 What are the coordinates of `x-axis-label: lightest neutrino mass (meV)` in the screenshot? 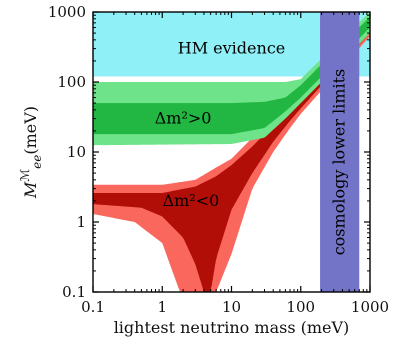 It's located at (232, 327).